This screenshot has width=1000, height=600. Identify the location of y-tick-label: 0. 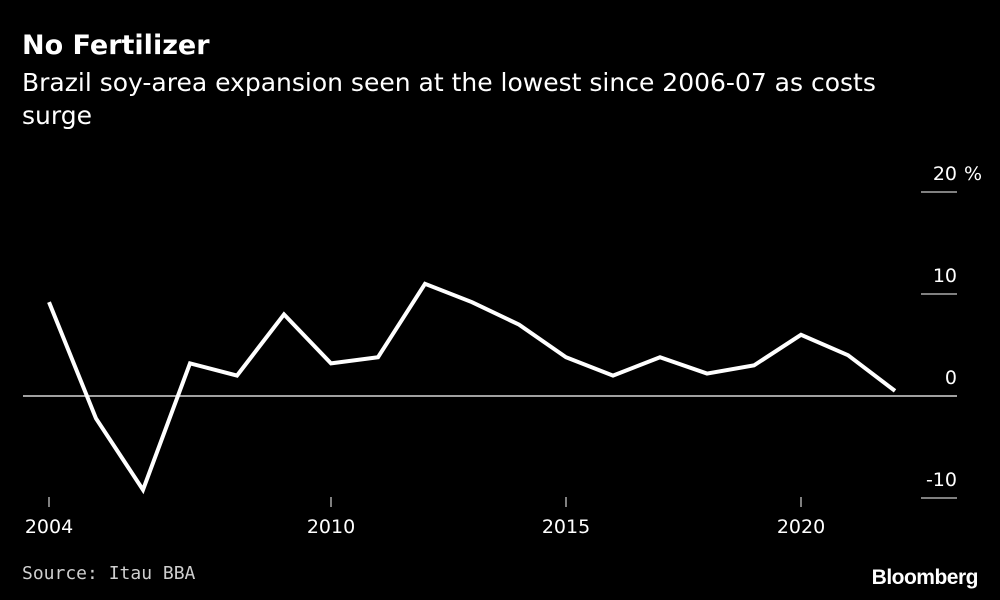
(951, 378).